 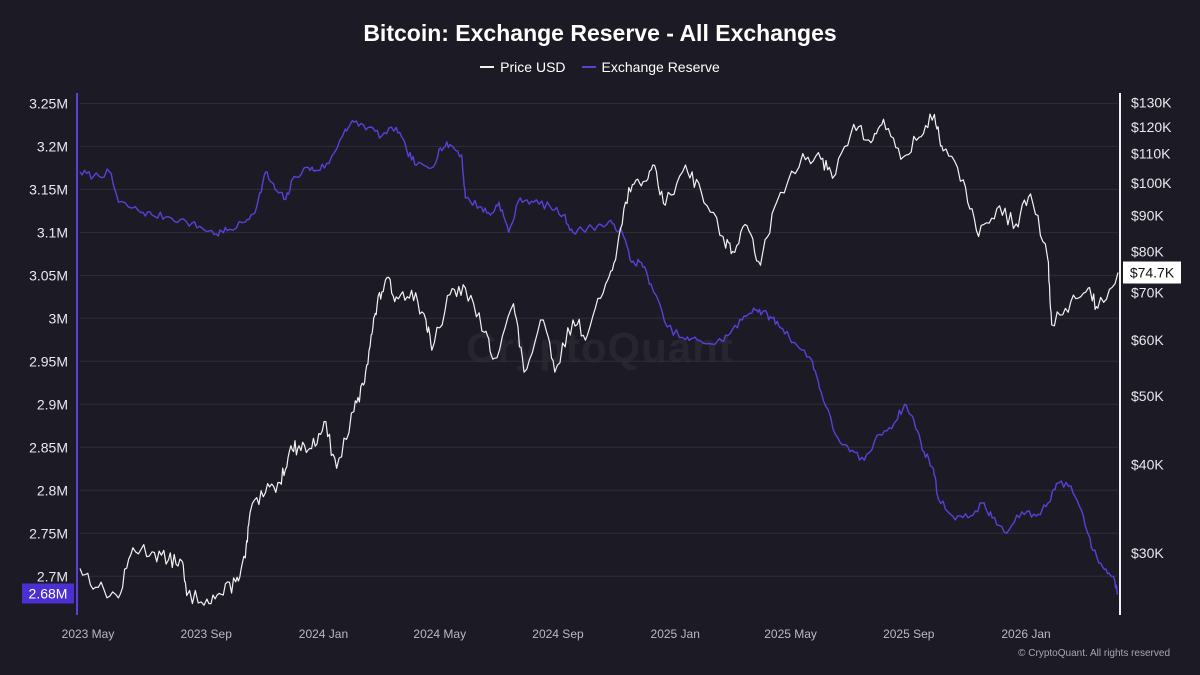 I want to click on y-left-tick-label: 3.1M, so click(x=52, y=232).